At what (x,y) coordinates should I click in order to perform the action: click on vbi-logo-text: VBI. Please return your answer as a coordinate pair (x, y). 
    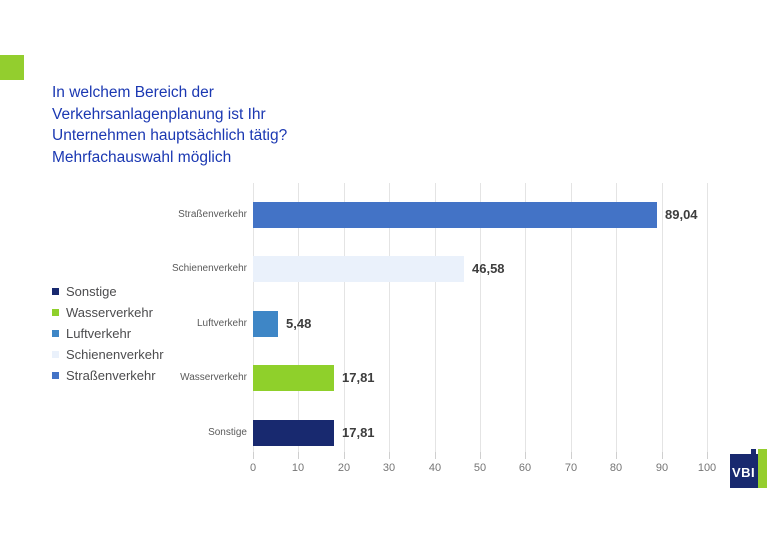
    Looking at the image, I should click on (744, 472).